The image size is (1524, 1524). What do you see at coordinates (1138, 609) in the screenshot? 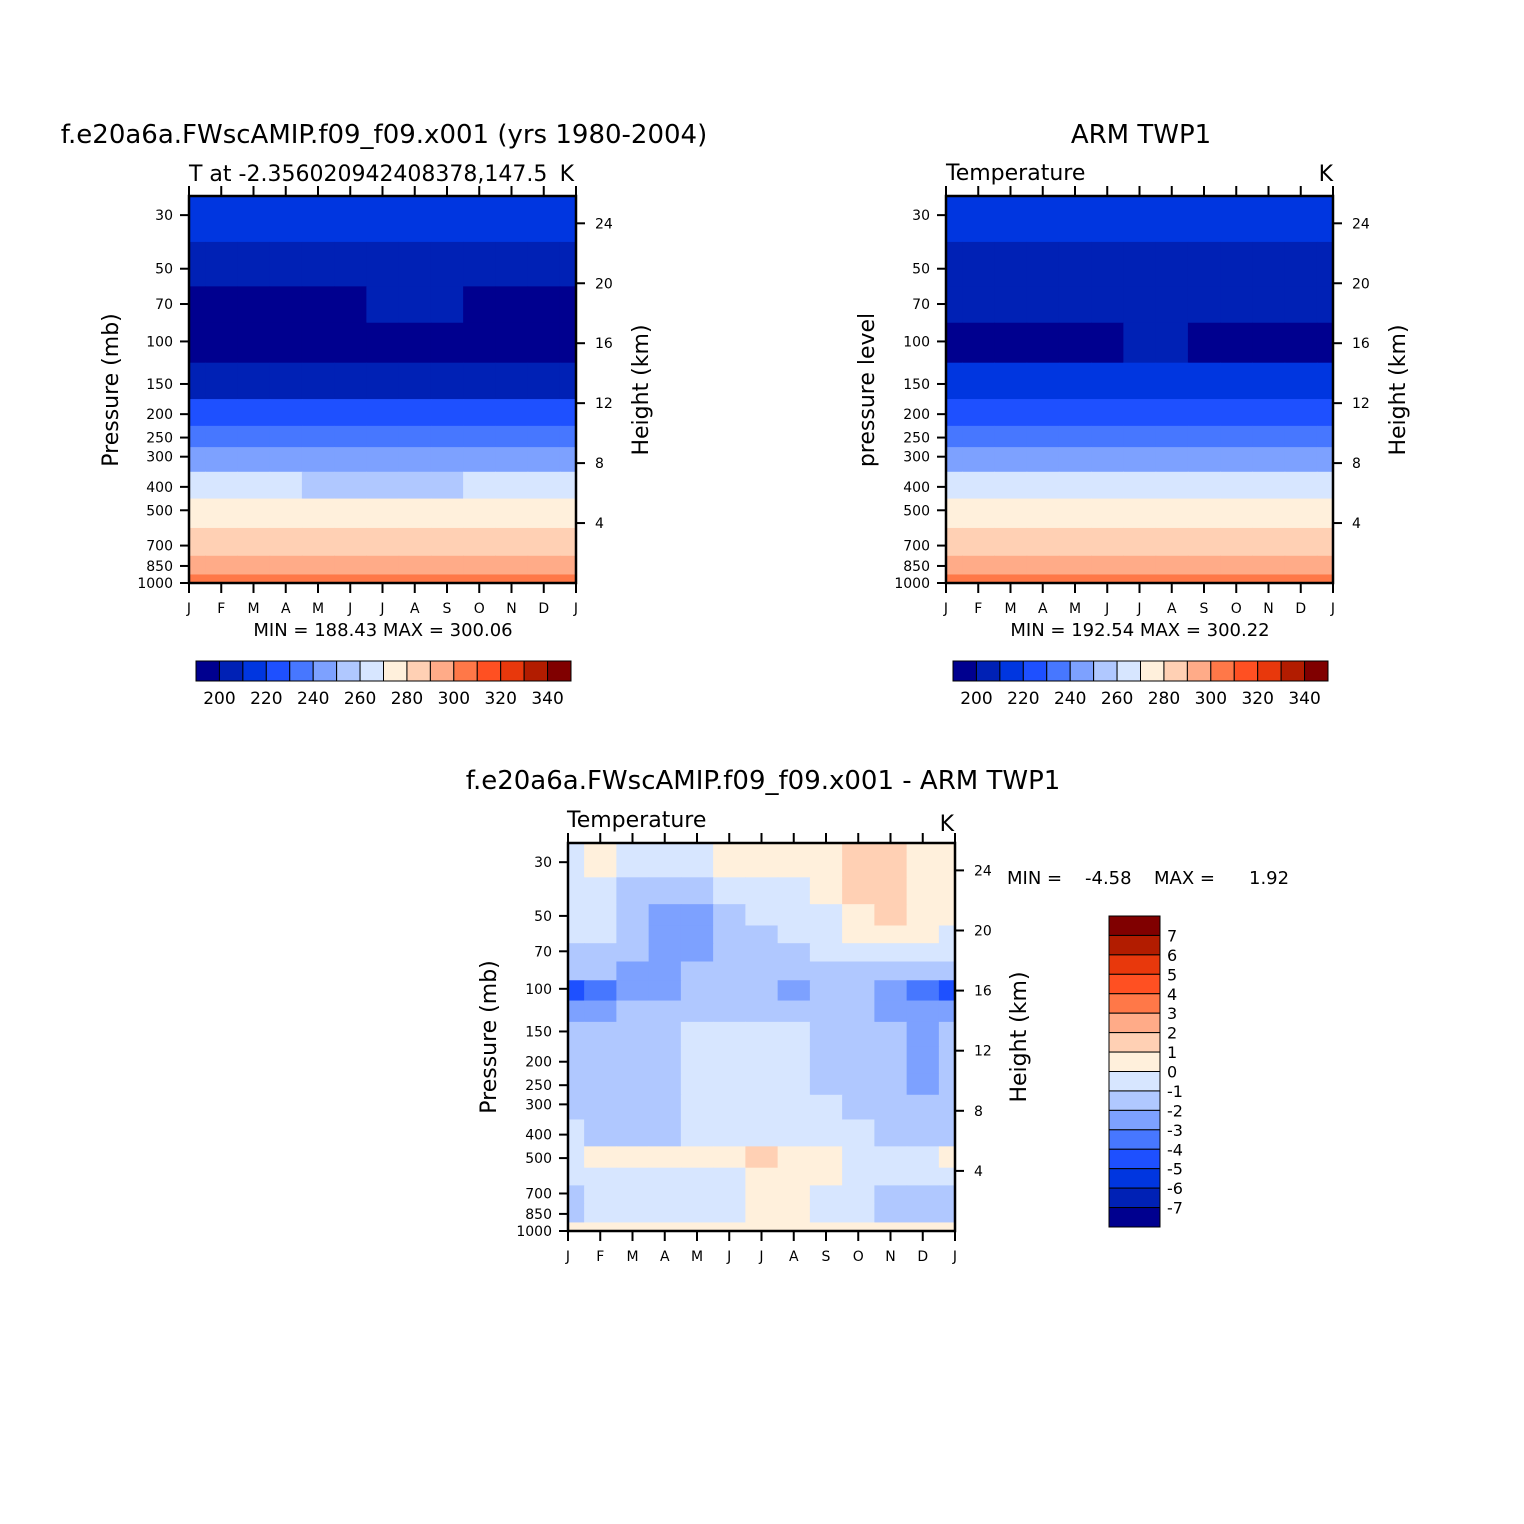
I see `x-tick-label: J` at bounding box center [1138, 609].